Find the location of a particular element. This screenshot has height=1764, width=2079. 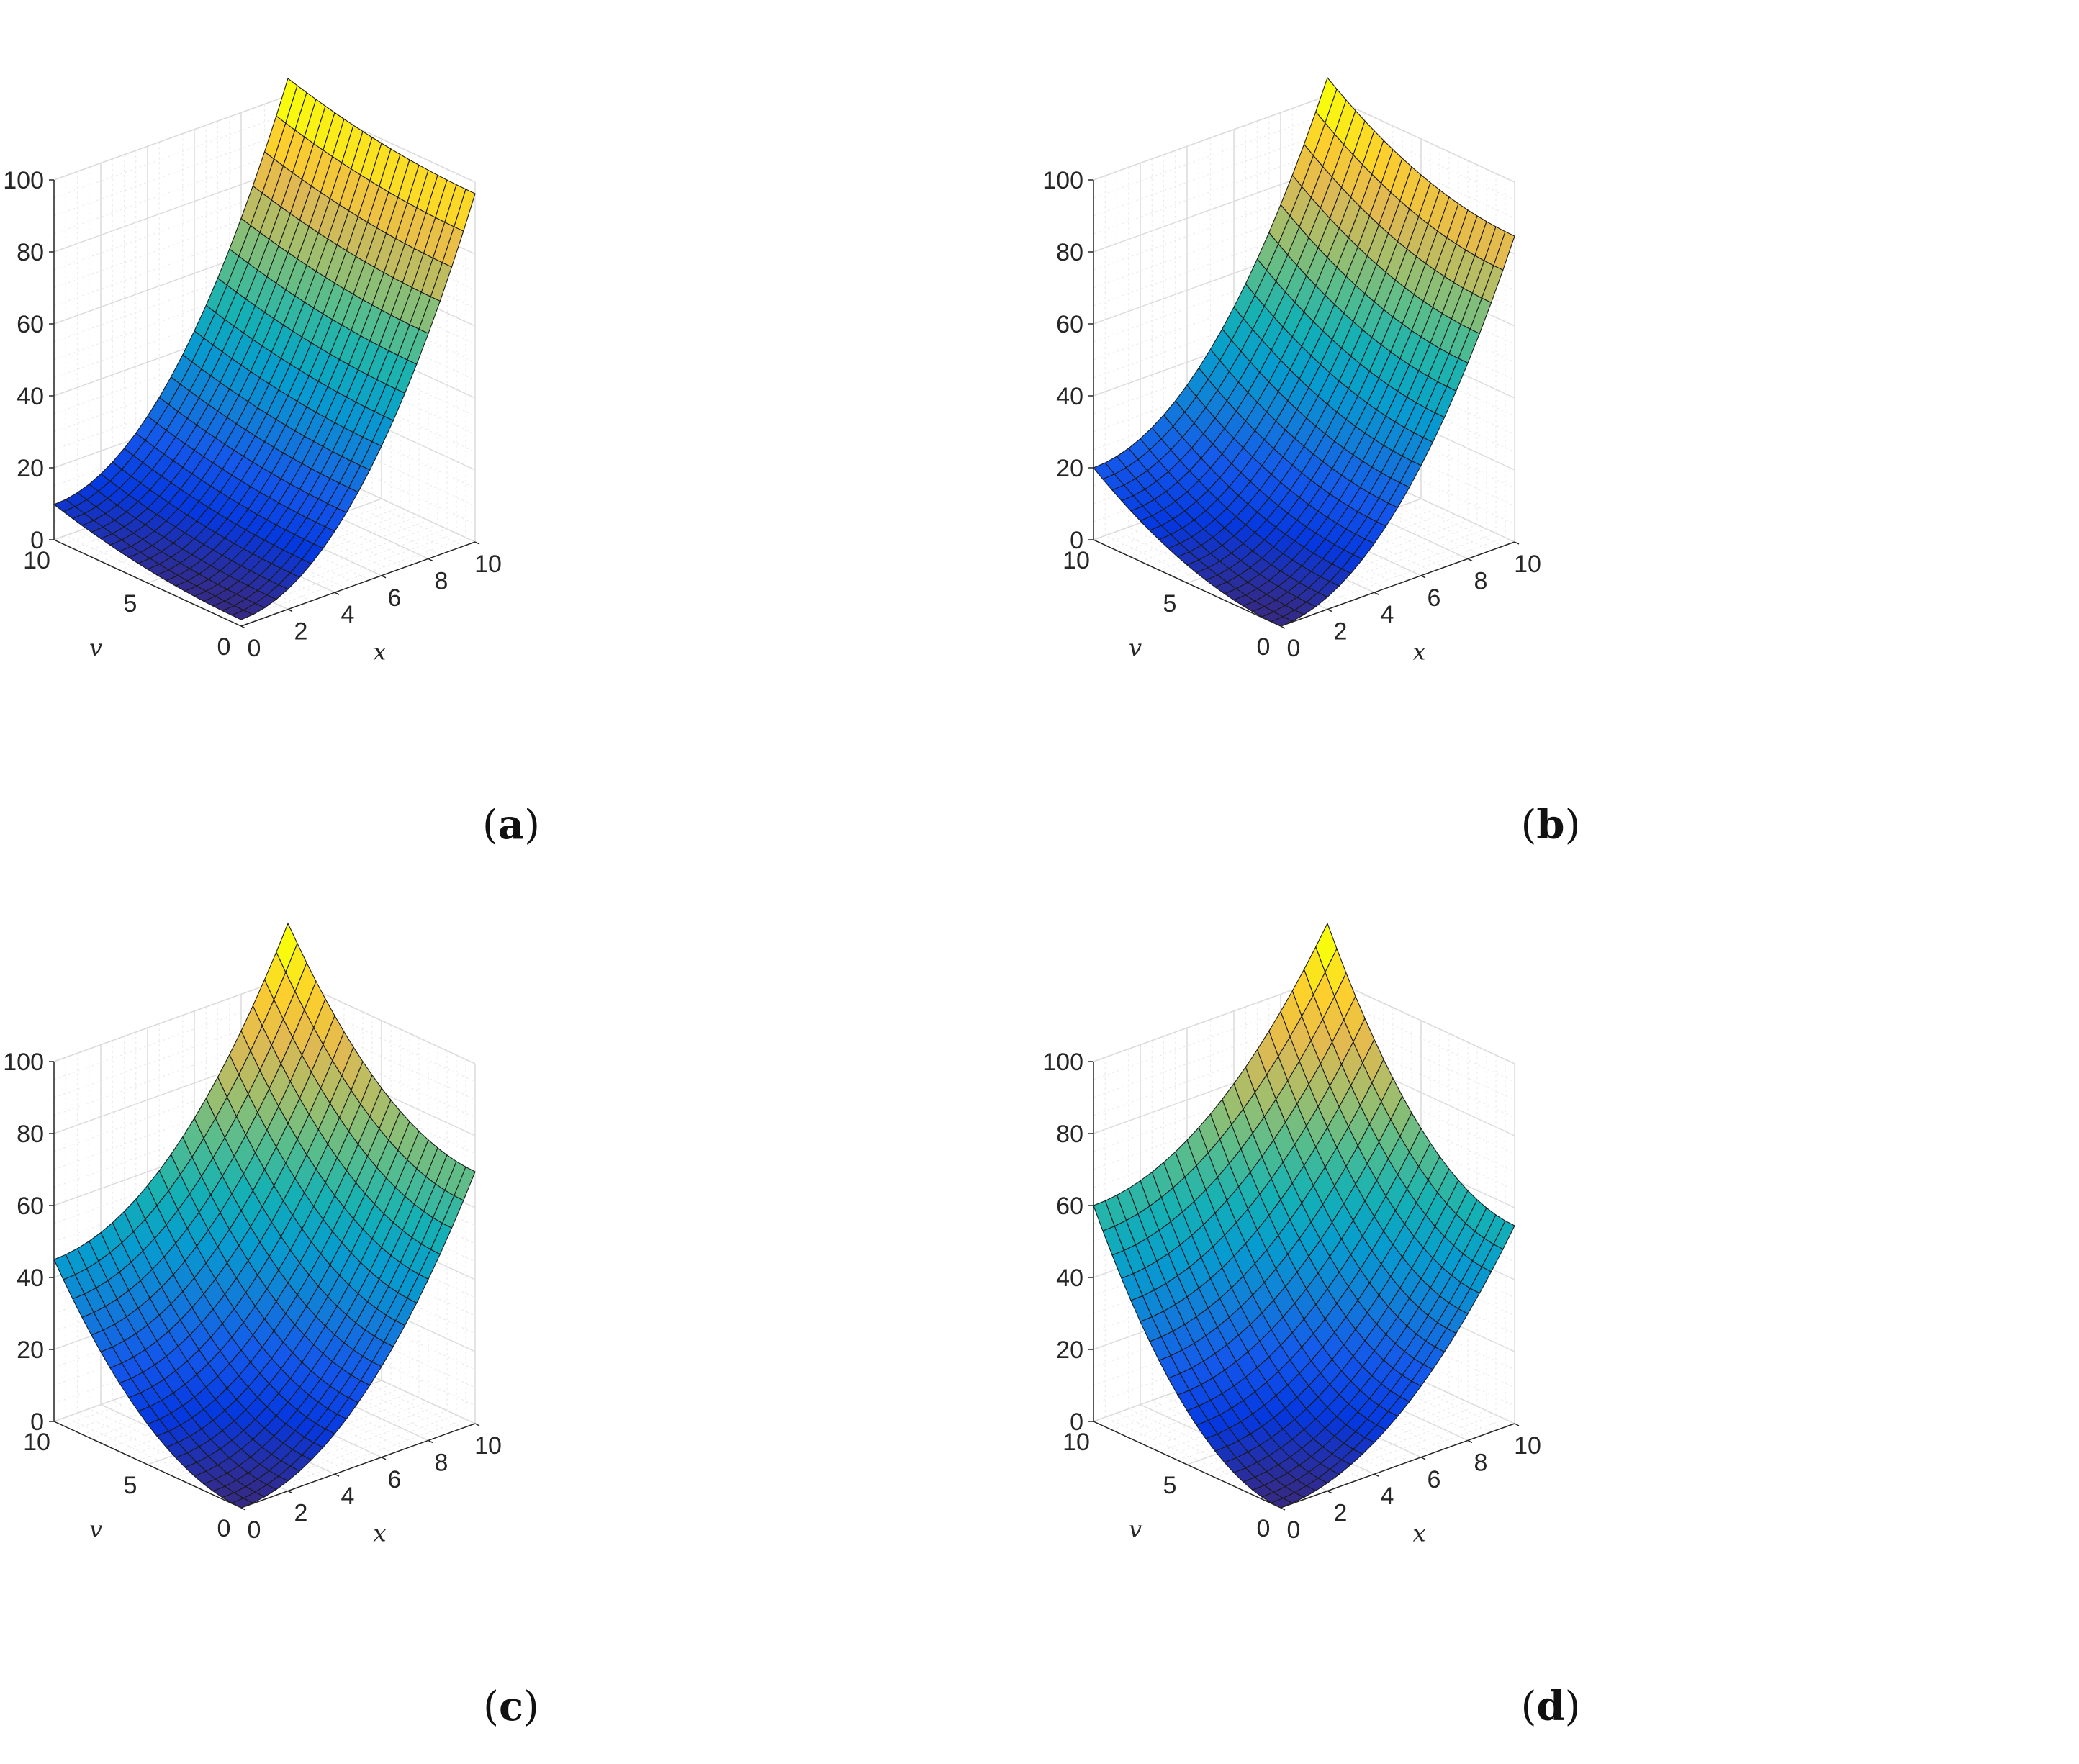

z-tick-label: 40 is located at coordinates (31, 396).